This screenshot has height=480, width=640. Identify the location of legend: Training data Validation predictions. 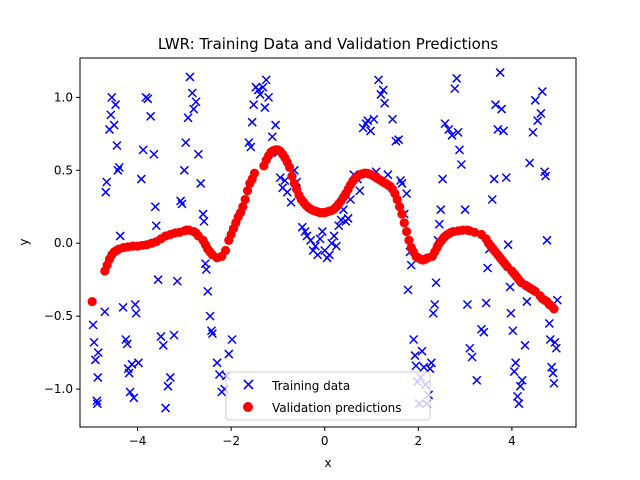
(328, 396).